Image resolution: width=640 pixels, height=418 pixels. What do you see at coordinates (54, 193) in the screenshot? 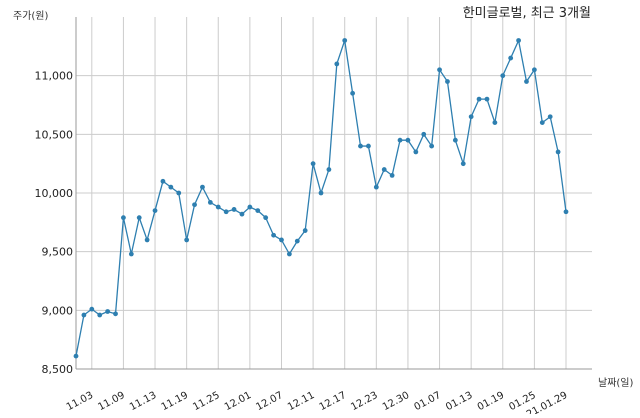
I see `y-tick-label: 10,000` at bounding box center [54, 193].